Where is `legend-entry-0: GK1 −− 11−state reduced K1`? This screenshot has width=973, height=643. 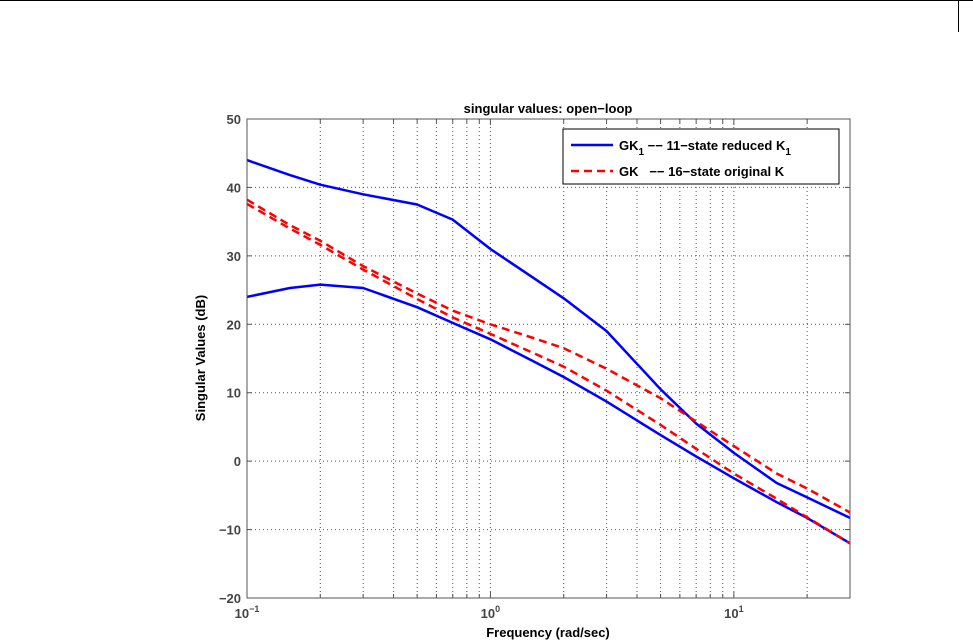 legend-entry-0: GK1 −− 11−state reduced K1 is located at coordinates (705, 148).